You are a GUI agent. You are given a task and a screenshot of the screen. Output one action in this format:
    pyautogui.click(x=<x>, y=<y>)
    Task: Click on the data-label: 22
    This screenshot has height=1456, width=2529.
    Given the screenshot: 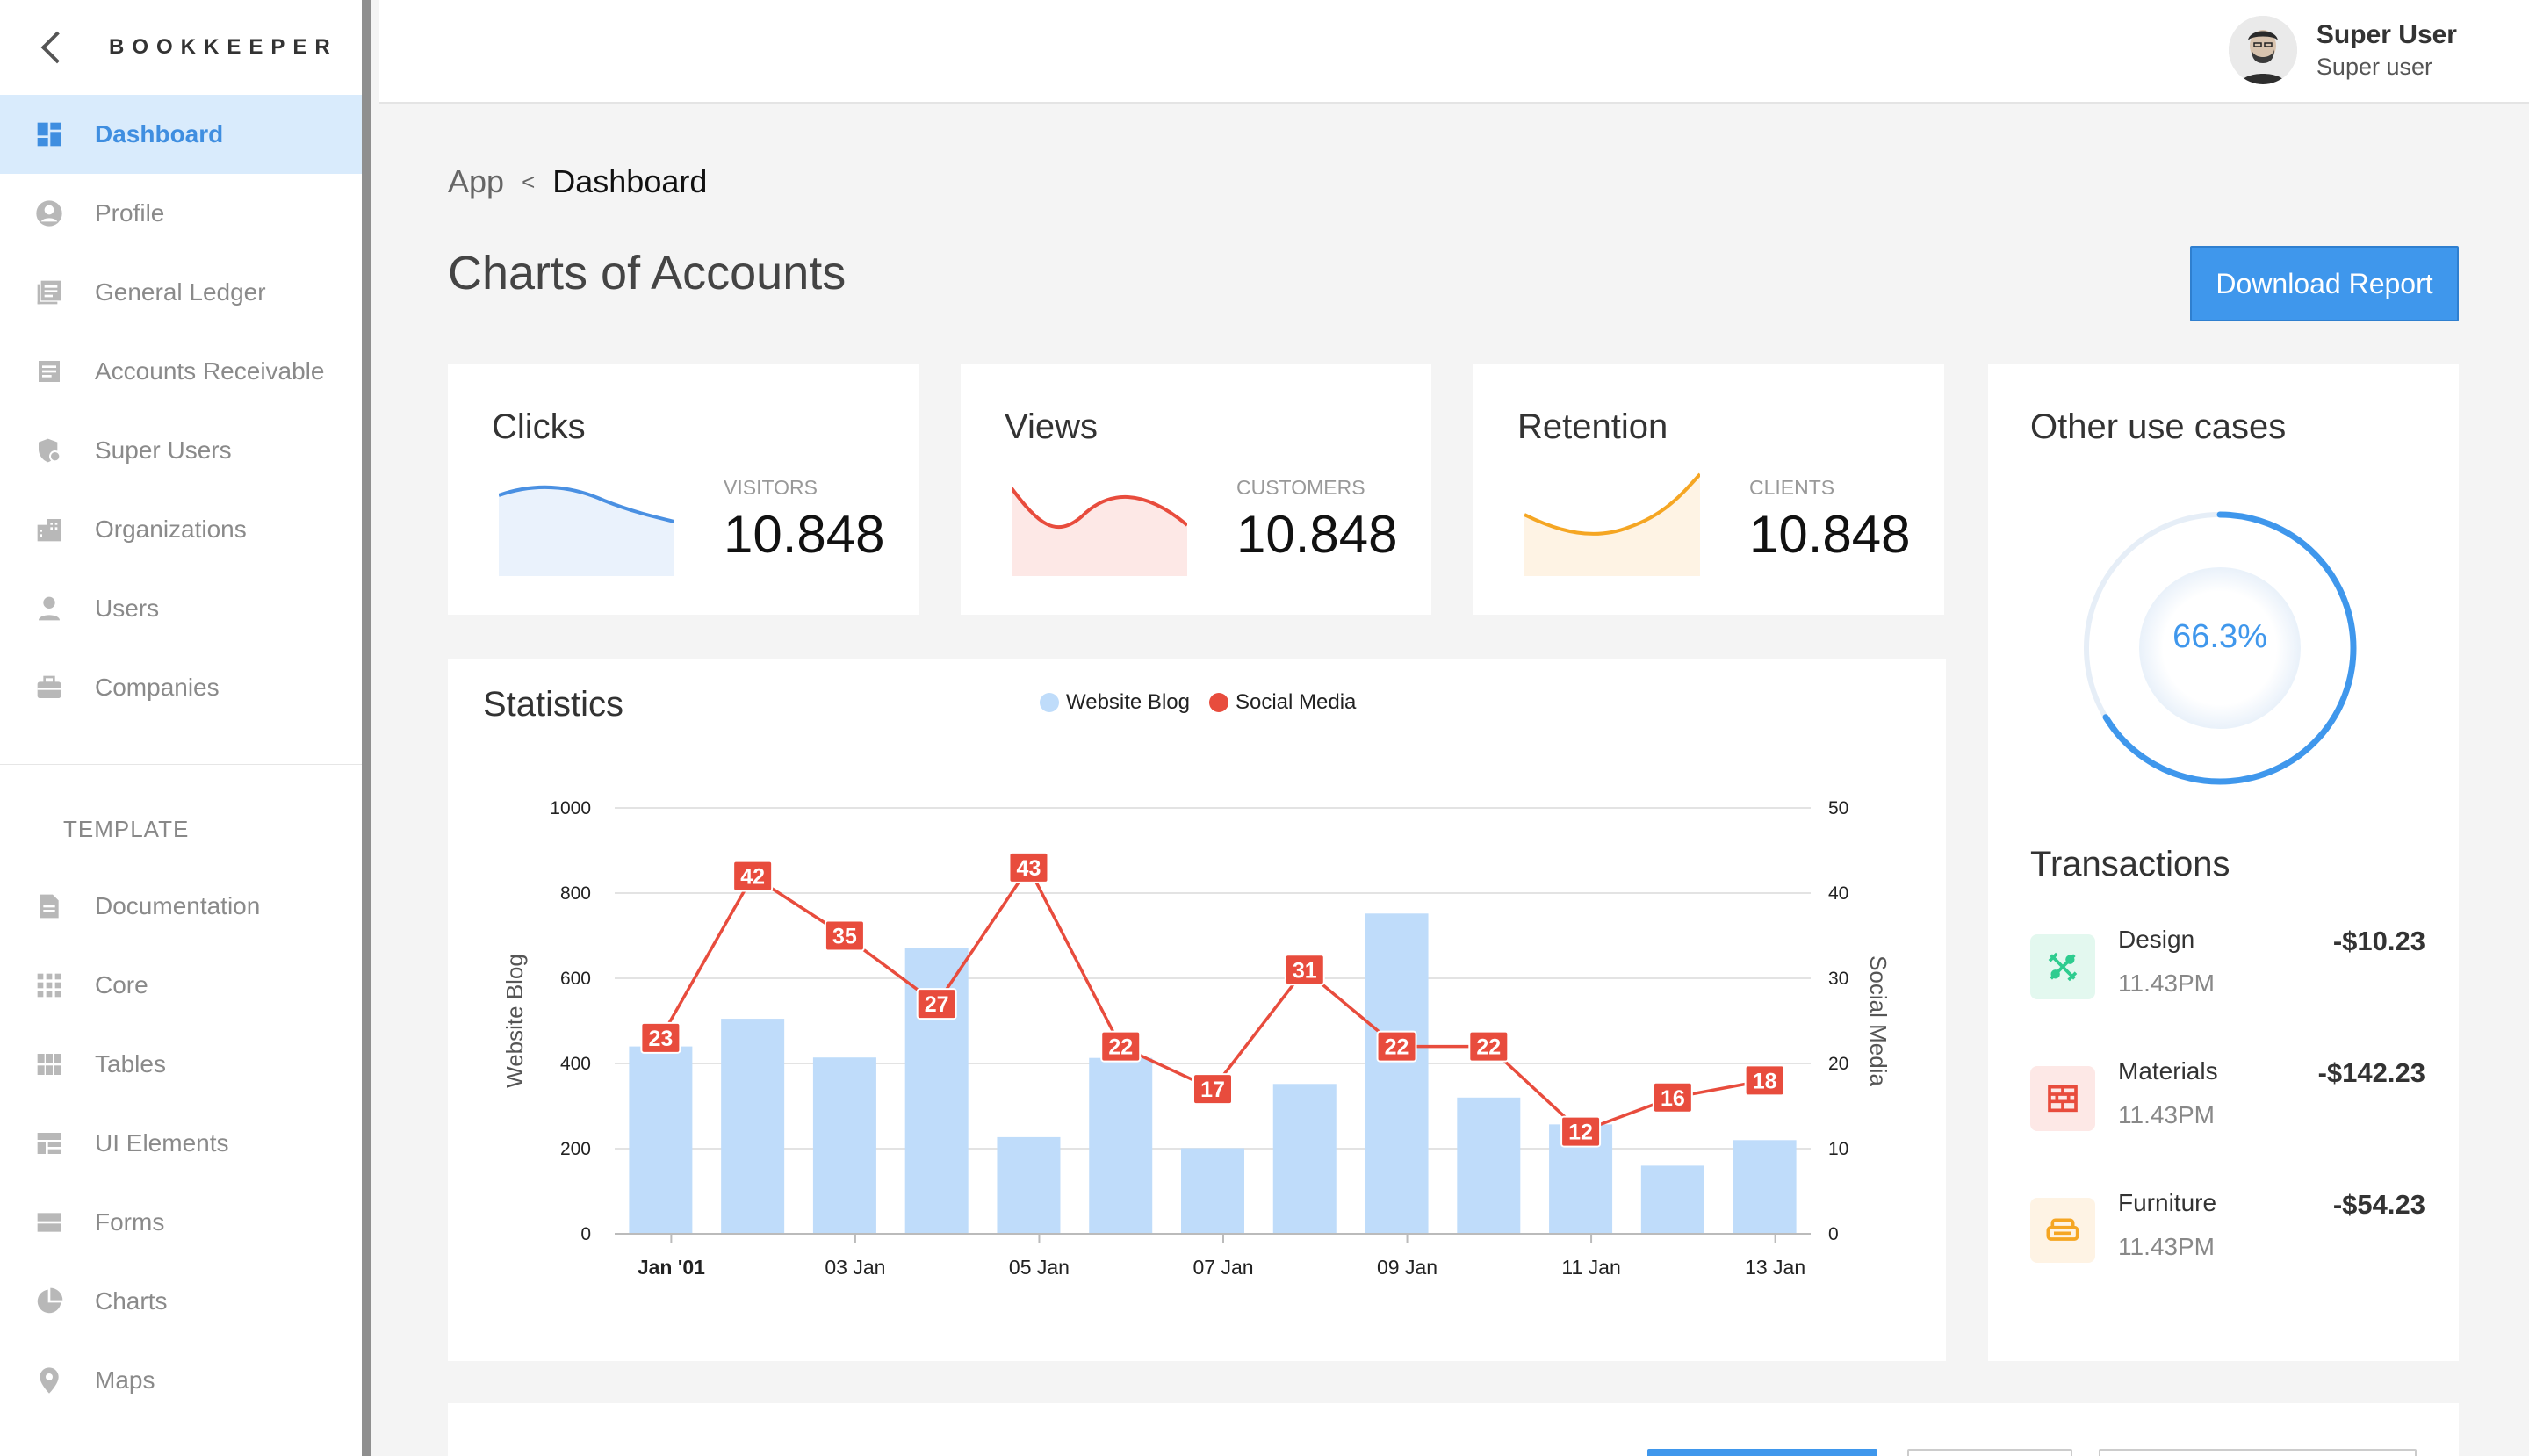 What is the action you would take?
    pyautogui.click(x=1489, y=1047)
    